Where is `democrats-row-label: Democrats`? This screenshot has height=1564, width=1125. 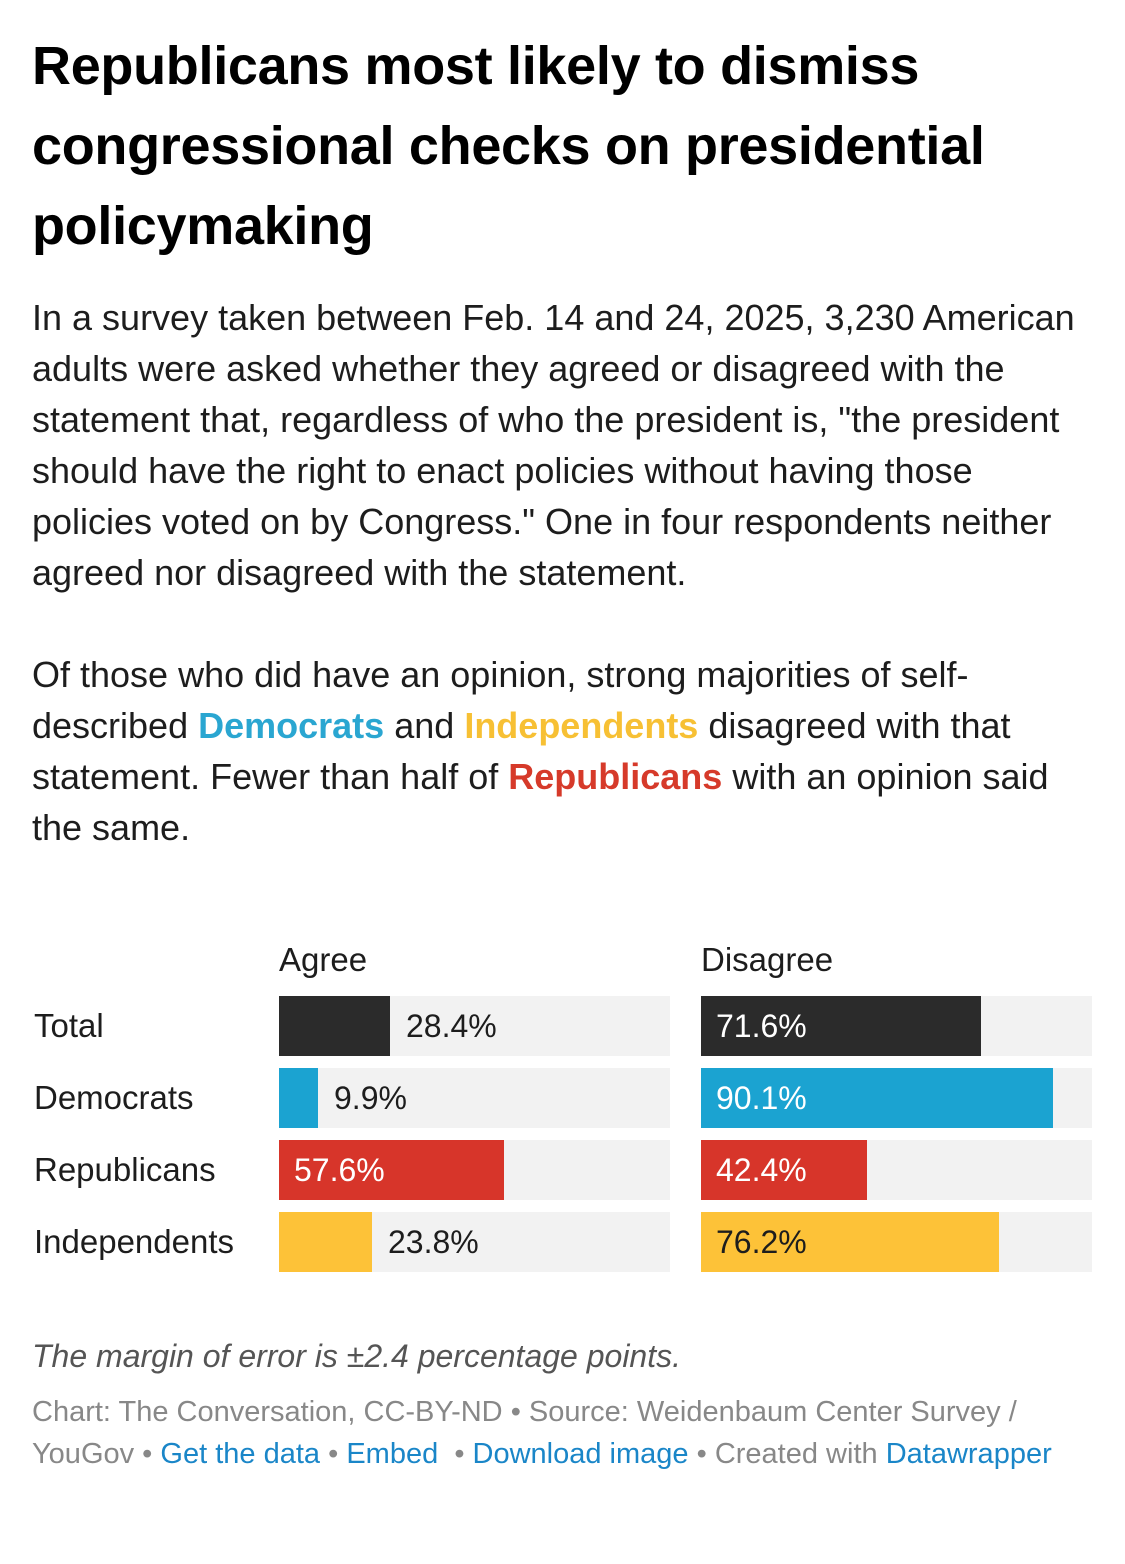 democrats-row-label: Democrats is located at coordinates (114, 1097).